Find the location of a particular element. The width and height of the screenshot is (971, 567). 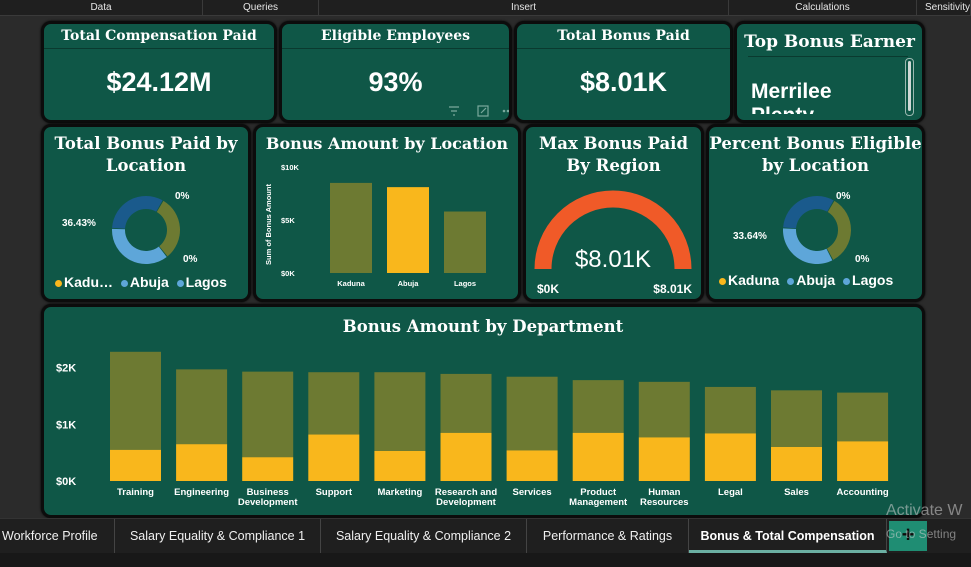

chart-title-line2: Location is located at coordinates (146, 165).